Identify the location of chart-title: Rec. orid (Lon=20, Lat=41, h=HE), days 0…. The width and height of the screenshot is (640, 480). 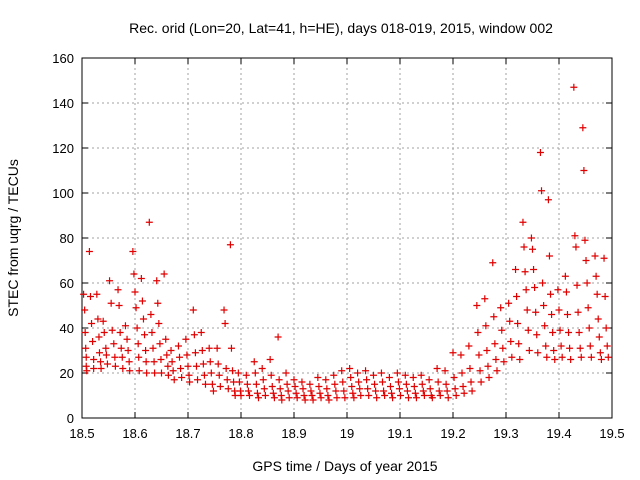
(341, 28).